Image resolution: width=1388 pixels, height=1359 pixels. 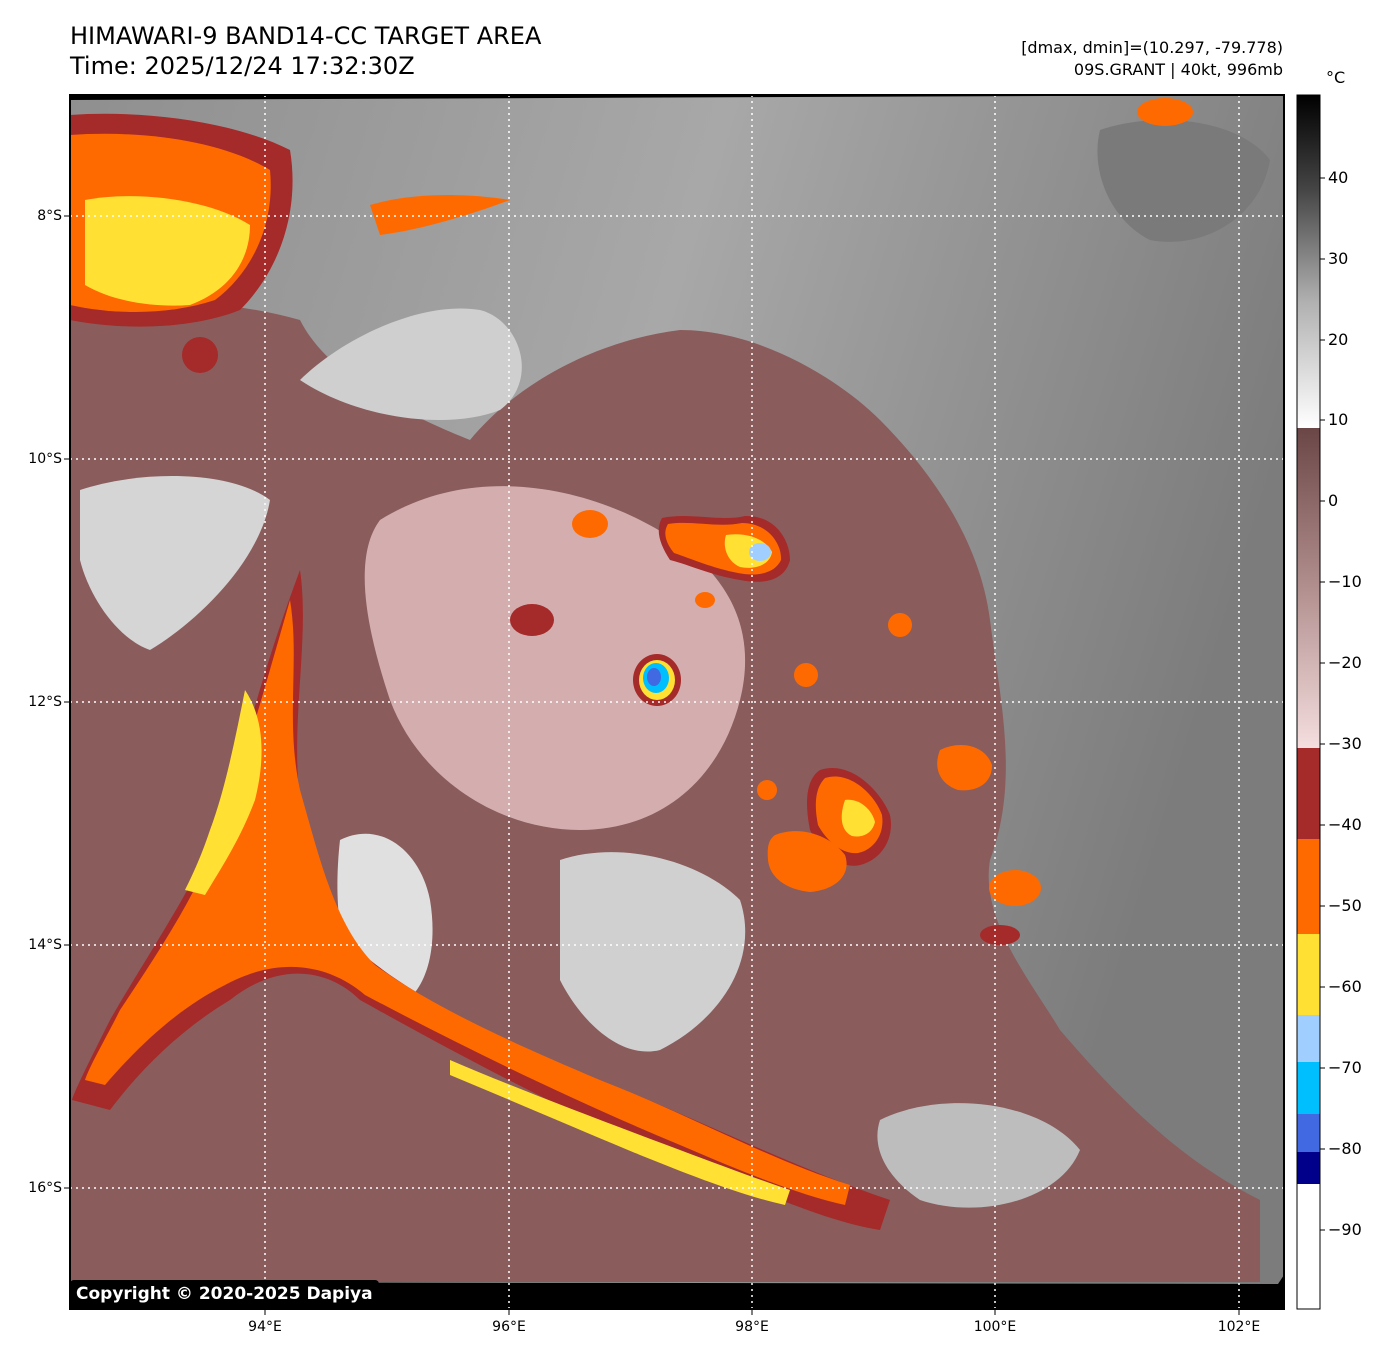 I want to click on colorbar, so click(x=1310, y=702).